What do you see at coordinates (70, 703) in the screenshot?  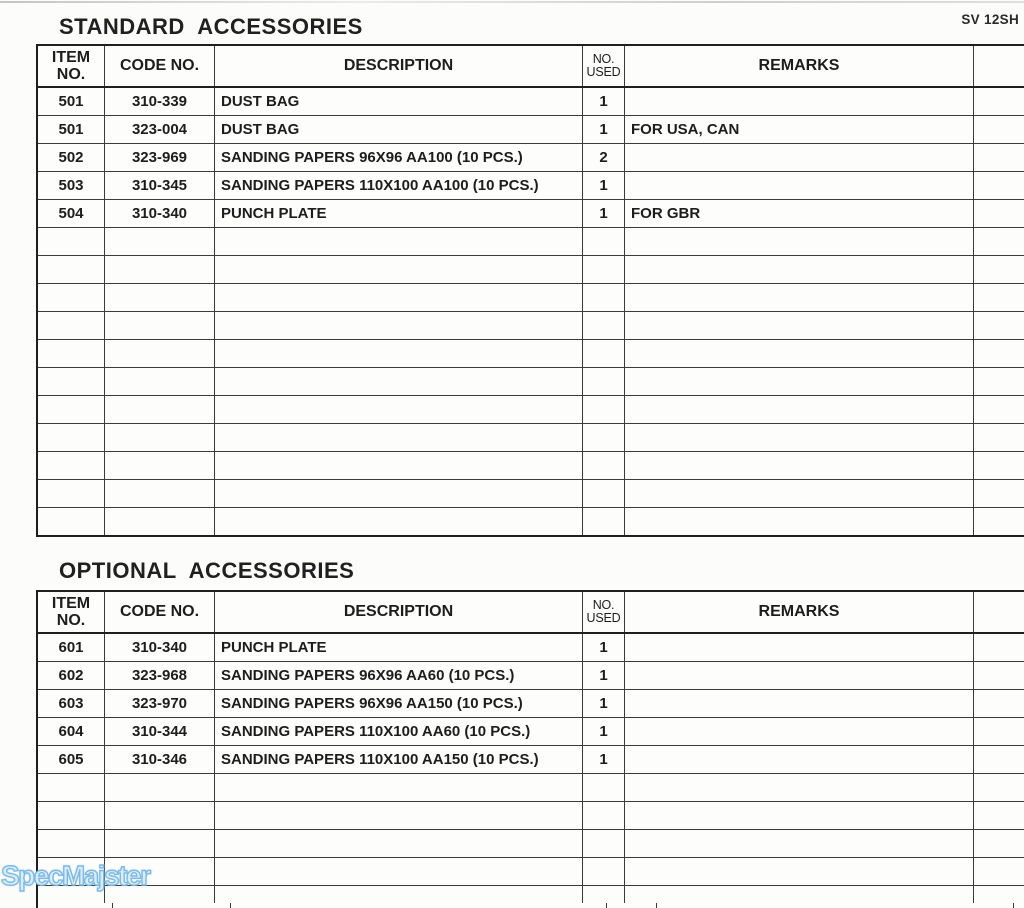 I see `cell-item: 603` at bounding box center [70, 703].